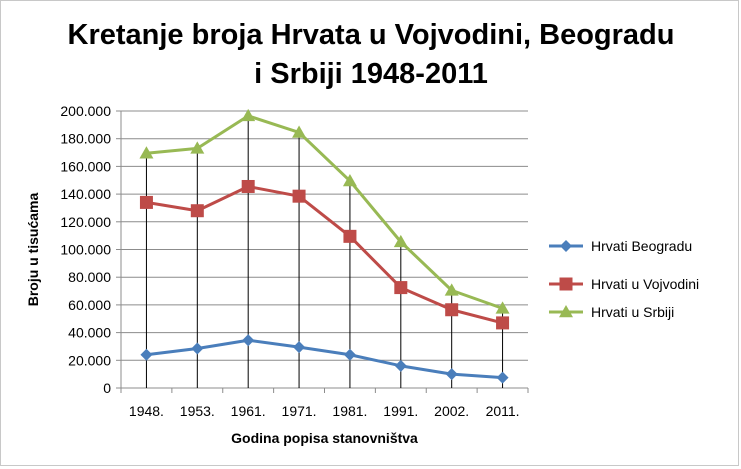  Describe the element at coordinates (85, 194) in the screenshot. I see `y-tick-label: 140.000` at that location.